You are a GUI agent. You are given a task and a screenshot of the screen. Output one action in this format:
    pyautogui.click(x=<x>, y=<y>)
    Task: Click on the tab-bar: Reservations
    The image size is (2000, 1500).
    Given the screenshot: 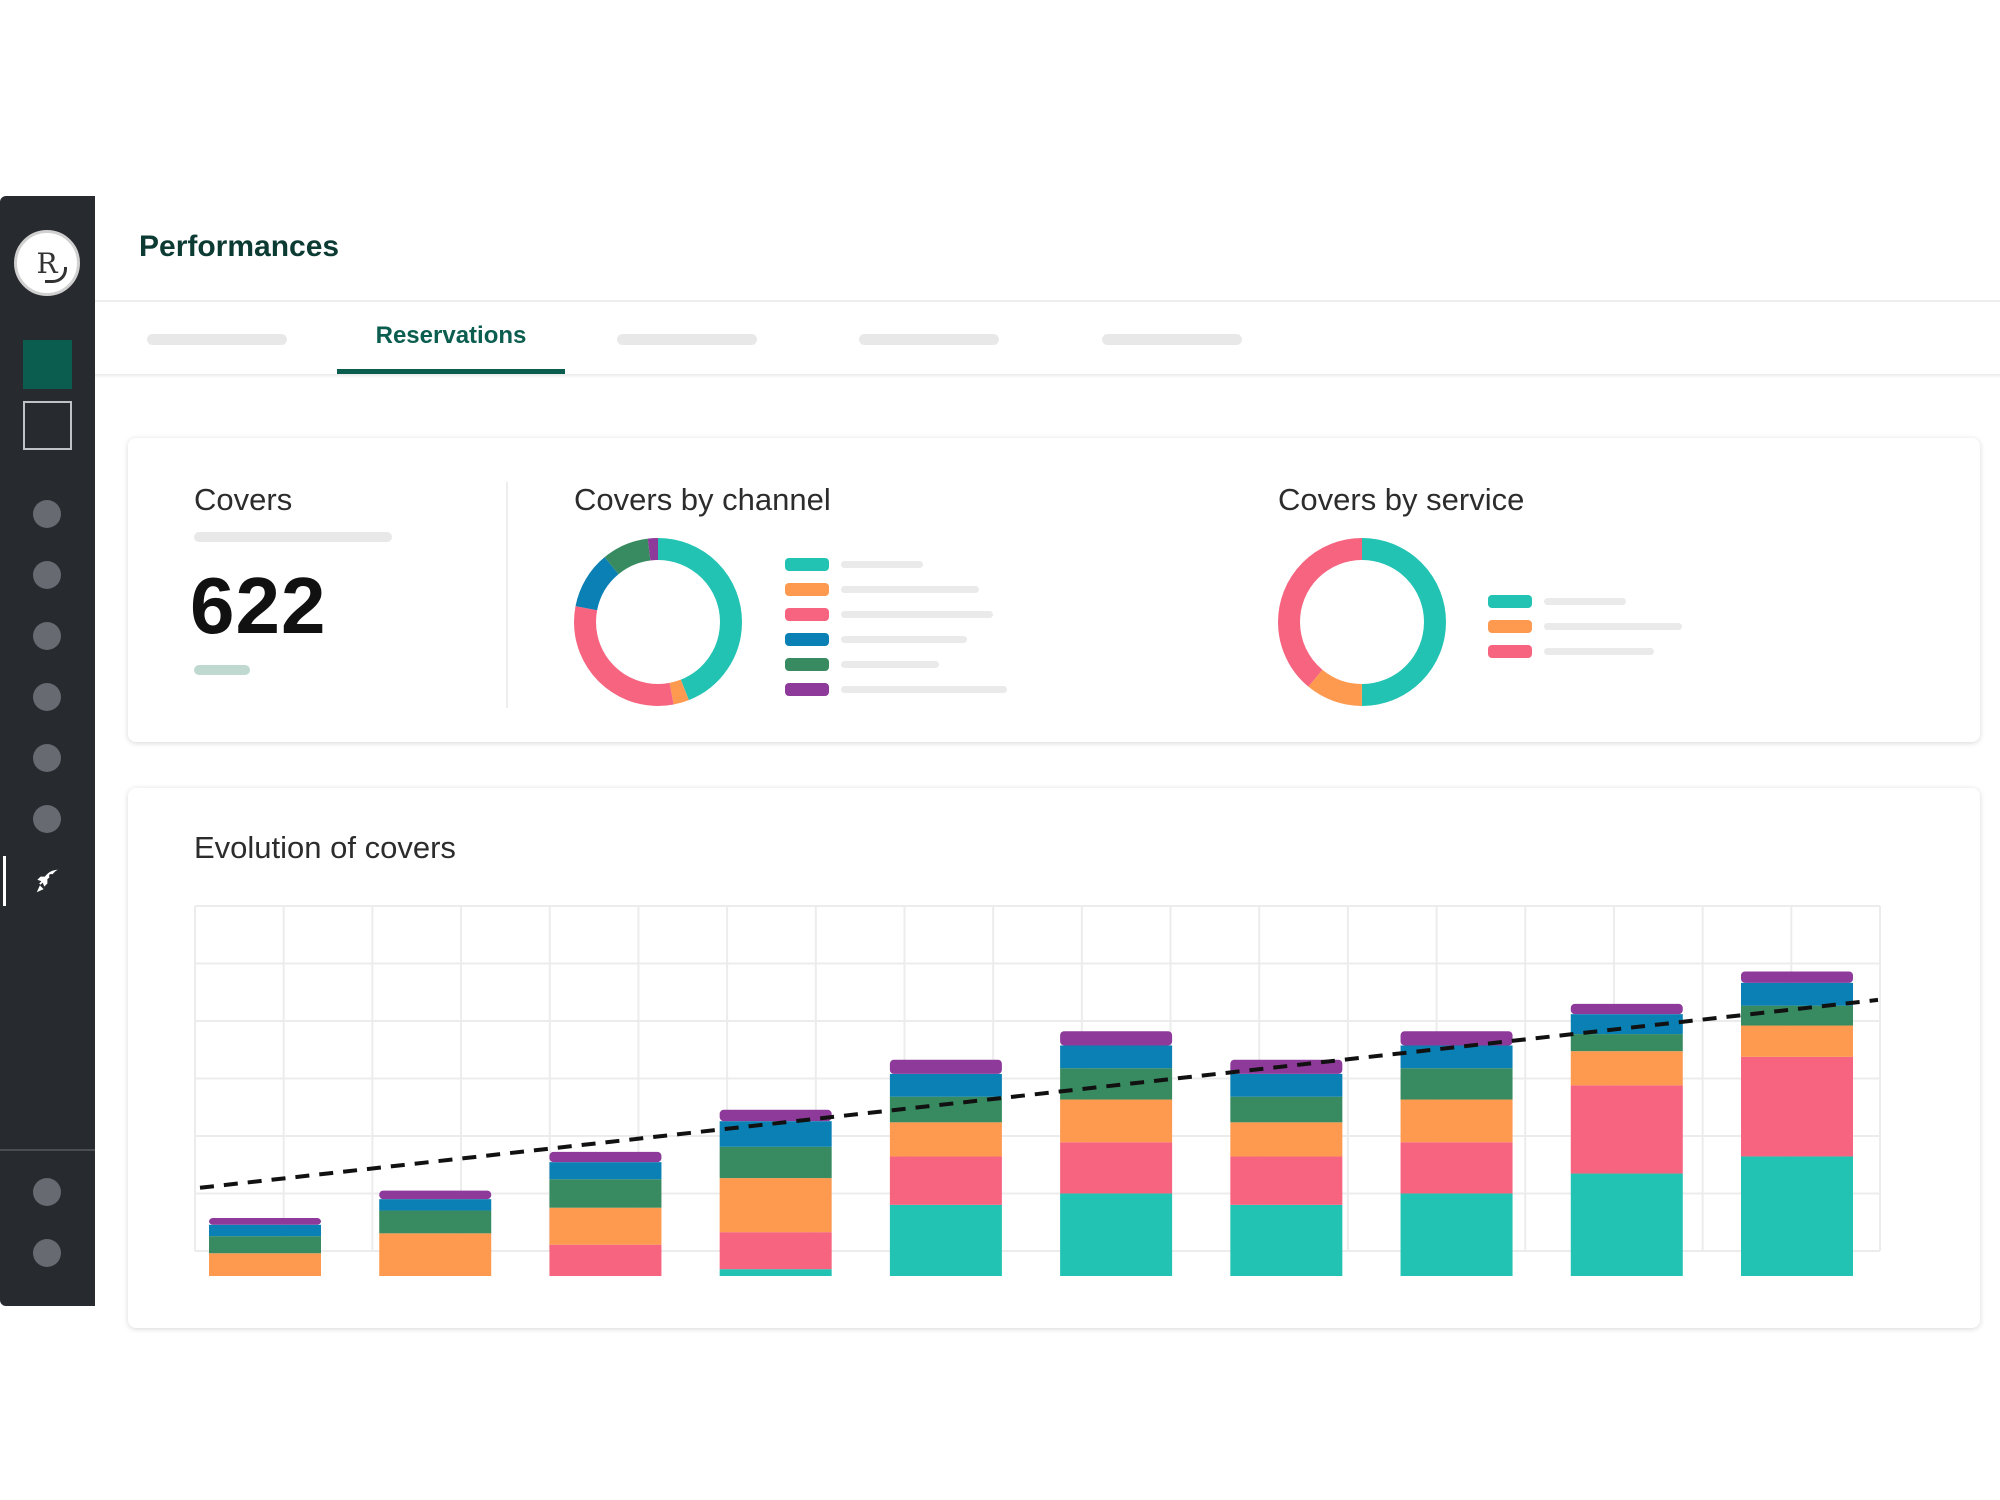 What is the action you would take?
    pyautogui.click(x=1047, y=338)
    